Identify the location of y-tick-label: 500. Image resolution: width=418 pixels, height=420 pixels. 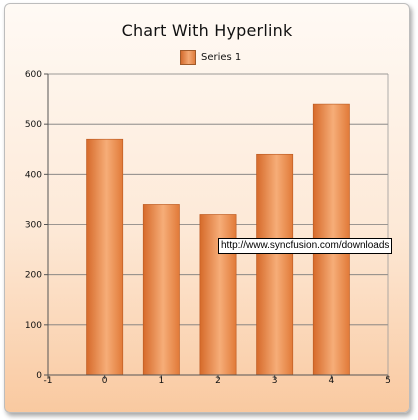
(33, 125).